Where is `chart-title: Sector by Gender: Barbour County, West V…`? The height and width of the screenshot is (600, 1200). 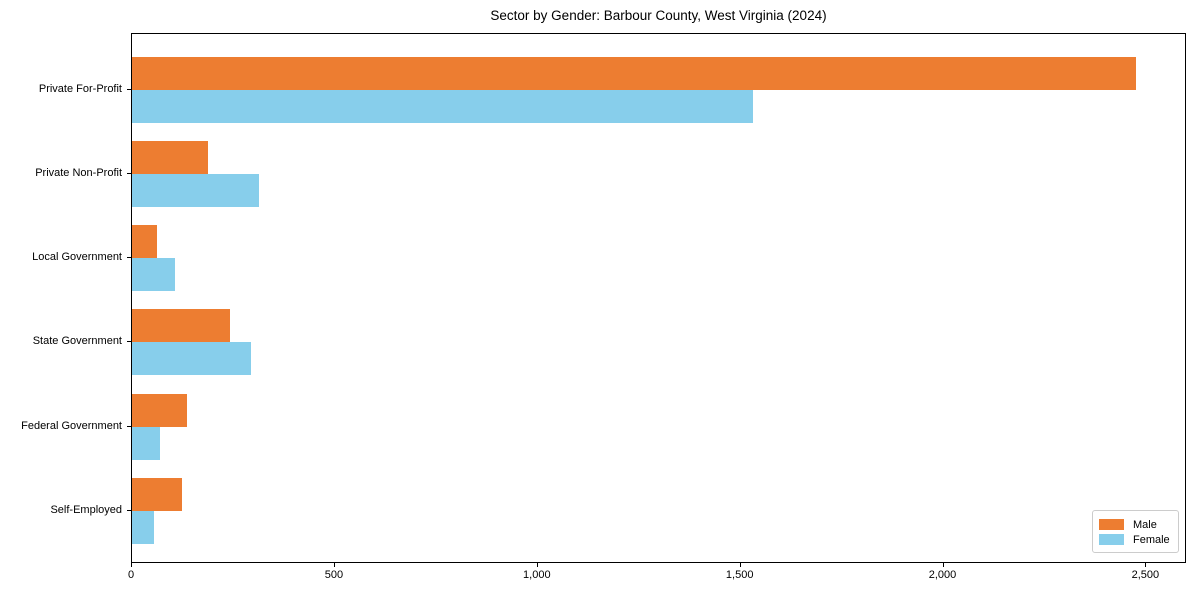 chart-title: Sector by Gender: Barbour County, West V… is located at coordinates (658, 15).